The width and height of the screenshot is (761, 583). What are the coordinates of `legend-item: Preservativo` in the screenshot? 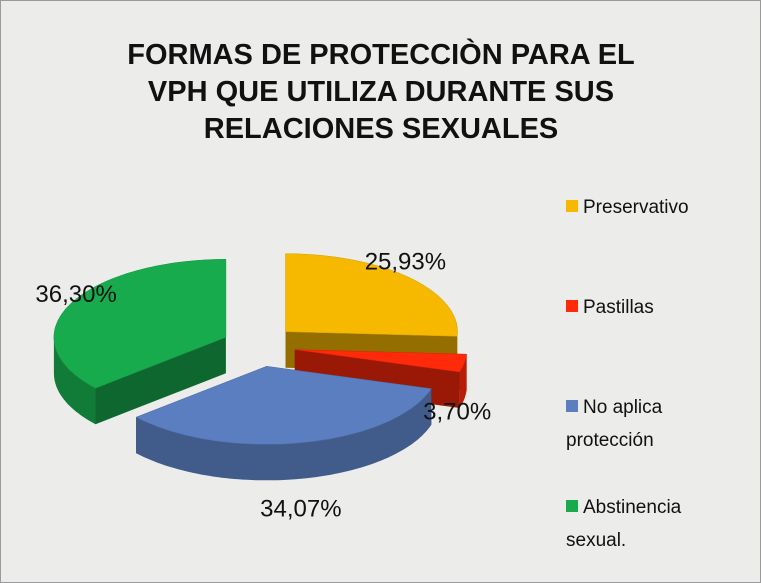 It's located at (641, 207).